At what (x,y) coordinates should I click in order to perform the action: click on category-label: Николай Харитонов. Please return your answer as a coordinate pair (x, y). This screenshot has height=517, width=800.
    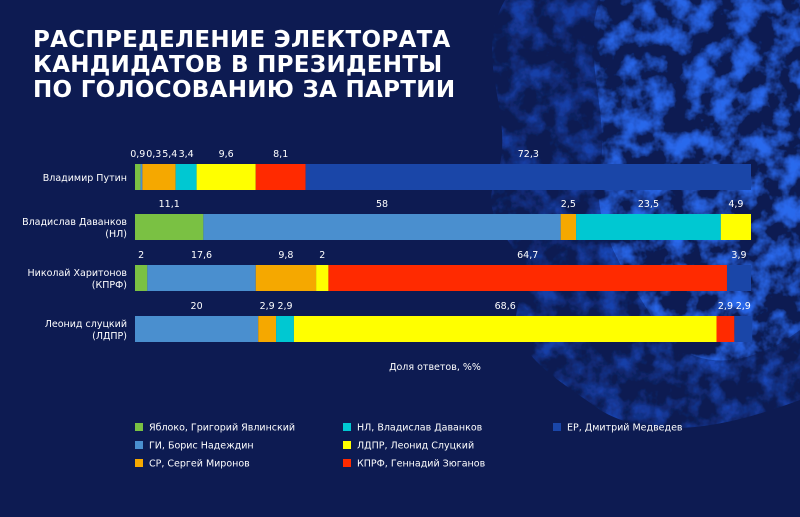
    Looking at the image, I should click on (78, 273).